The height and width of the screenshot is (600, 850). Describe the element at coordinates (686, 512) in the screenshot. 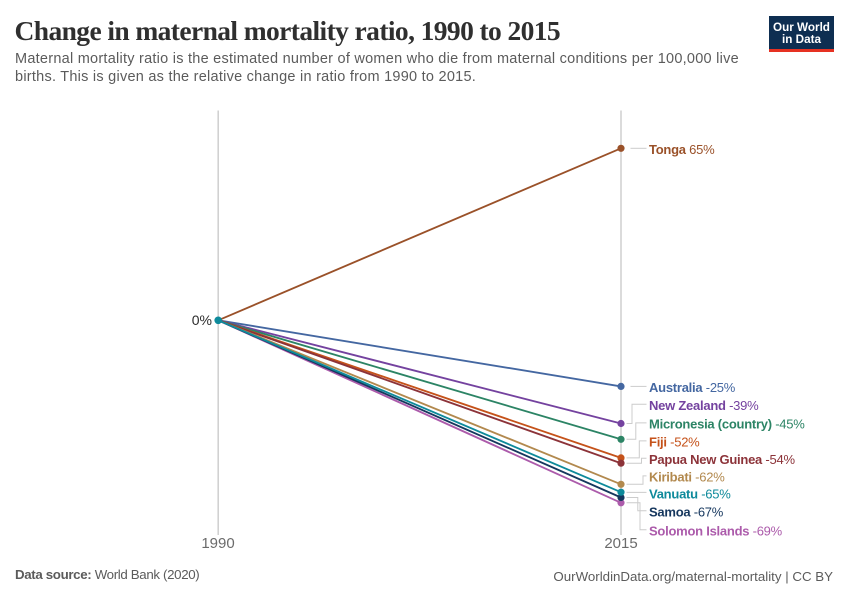

I see `svg-text: Samoa -67%` at that location.